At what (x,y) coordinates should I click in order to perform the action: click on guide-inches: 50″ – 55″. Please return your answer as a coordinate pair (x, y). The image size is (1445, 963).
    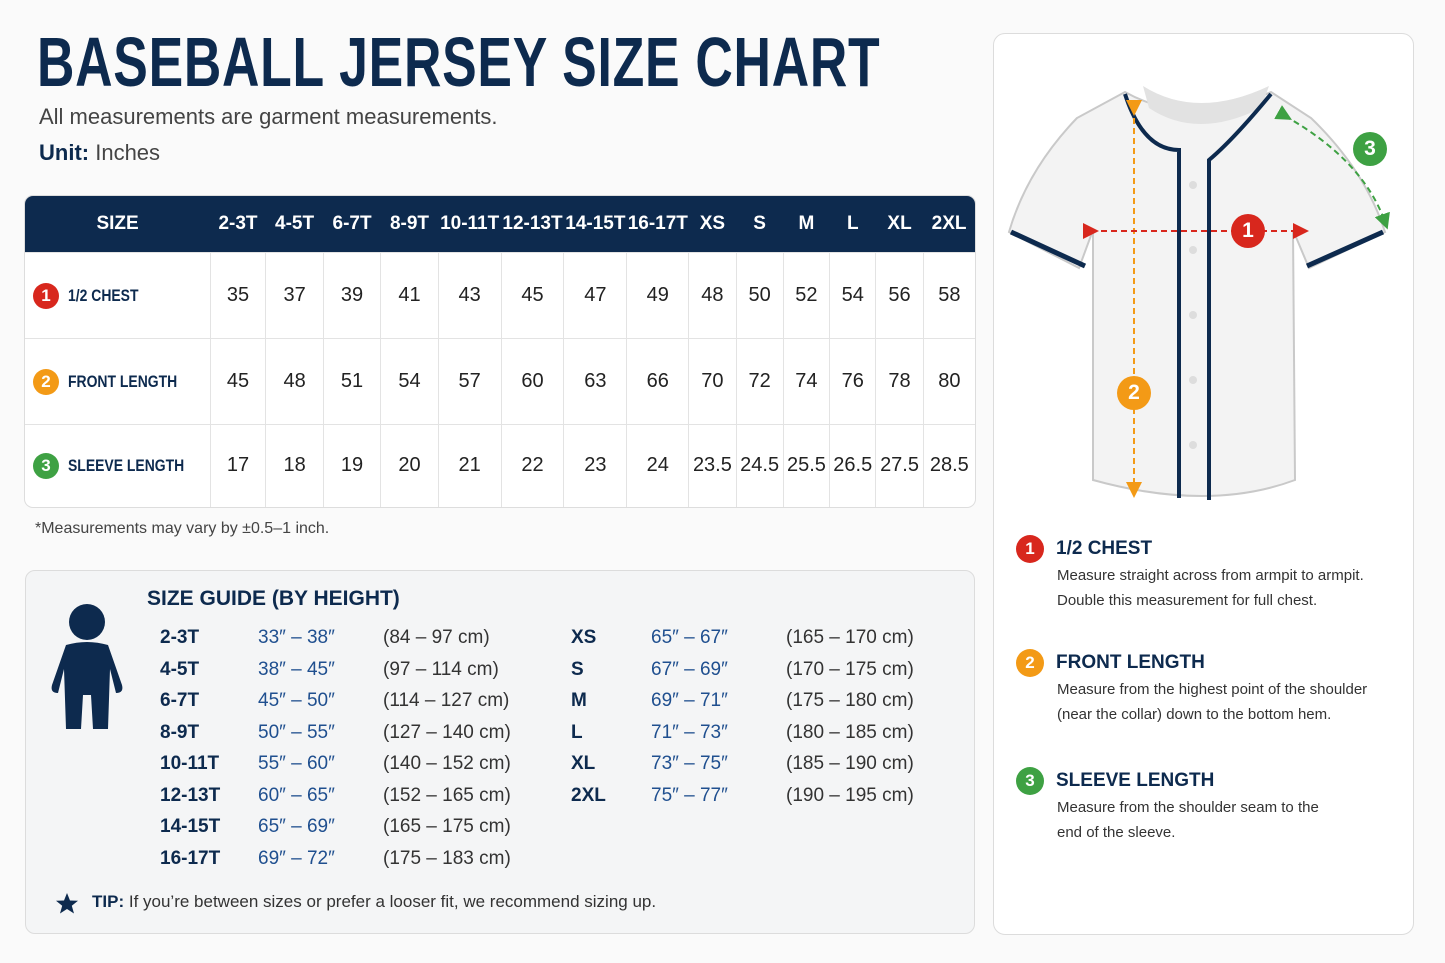
    Looking at the image, I should click on (296, 732).